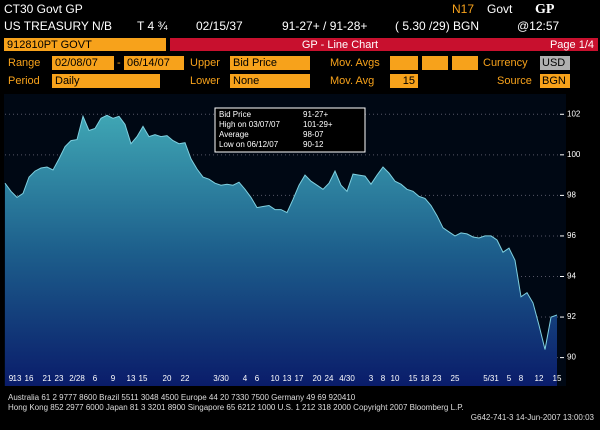 This screenshot has width=600, height=430. What do you see at coordinates (185, 378) in the screenshot?
I see `x-tick-label: 22` at bounding box center [185, 378].